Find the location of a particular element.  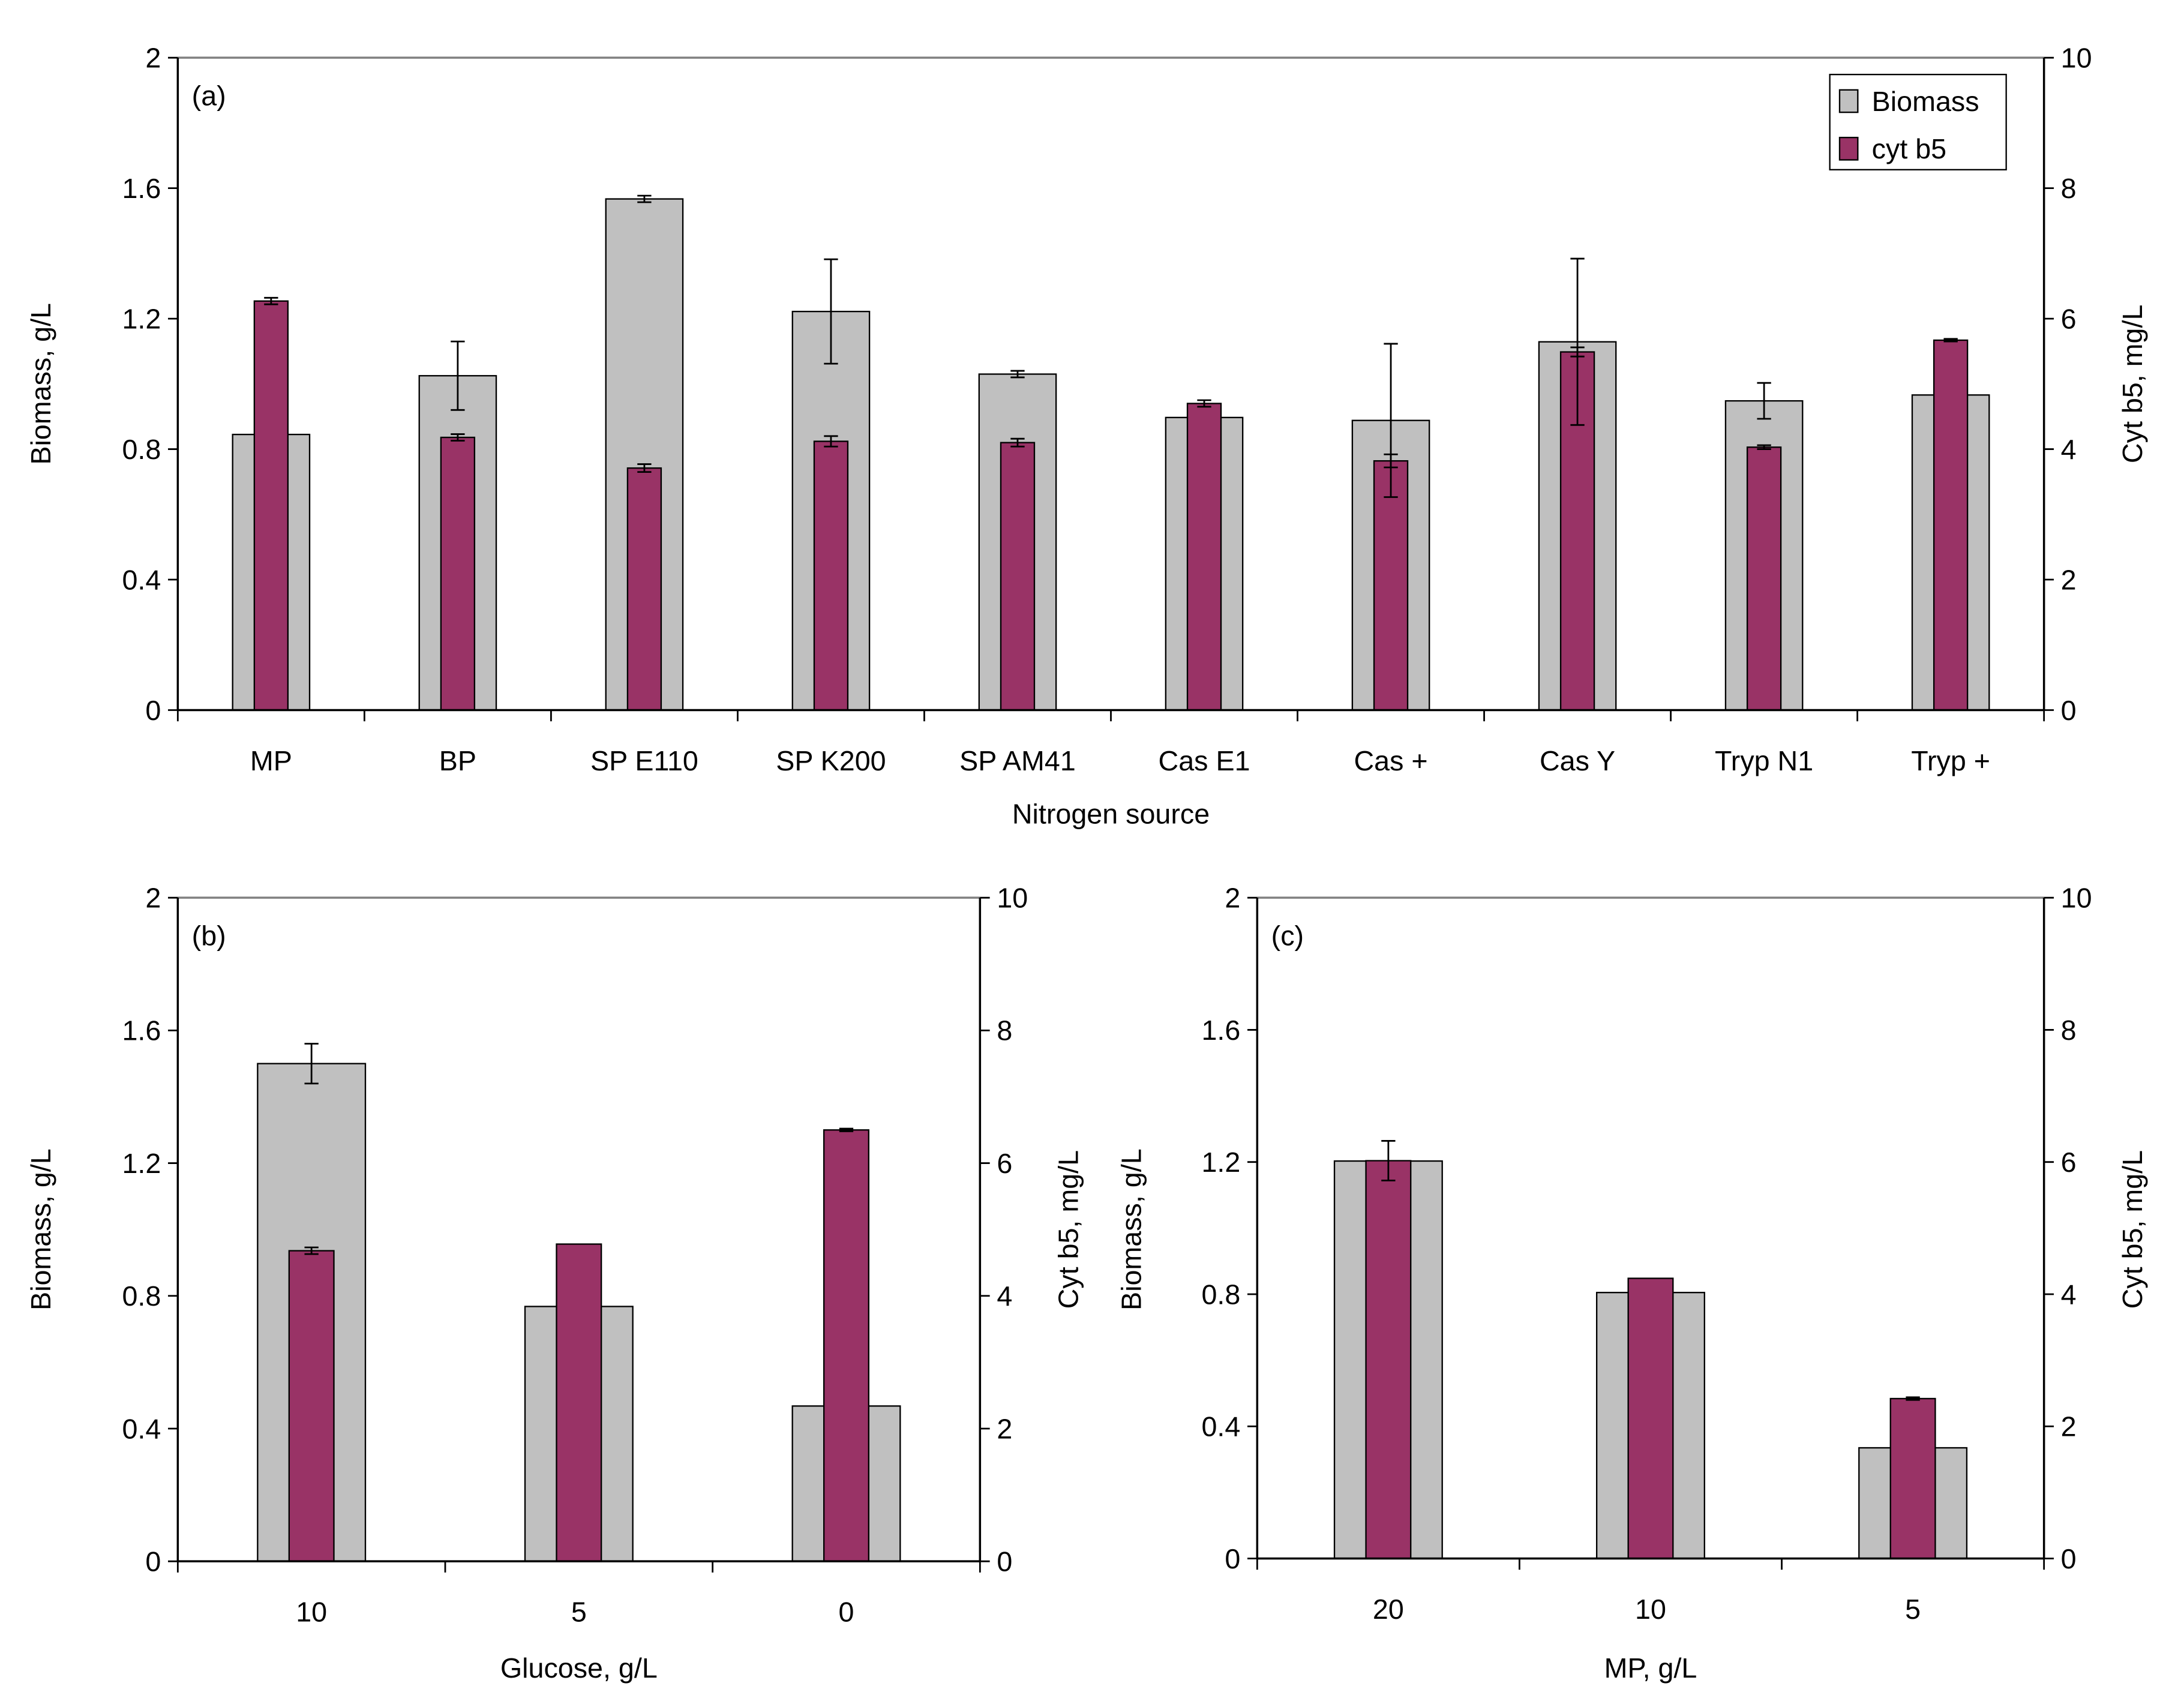

x-tick-label: SP AM41 is located at coordinates (1017, 760).